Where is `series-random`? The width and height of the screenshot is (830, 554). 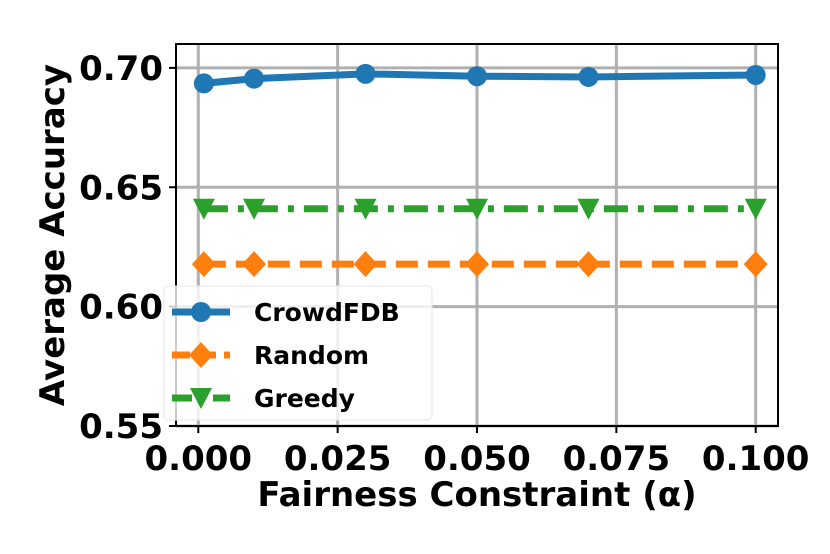 series-random is located at coordinates (479, 264).